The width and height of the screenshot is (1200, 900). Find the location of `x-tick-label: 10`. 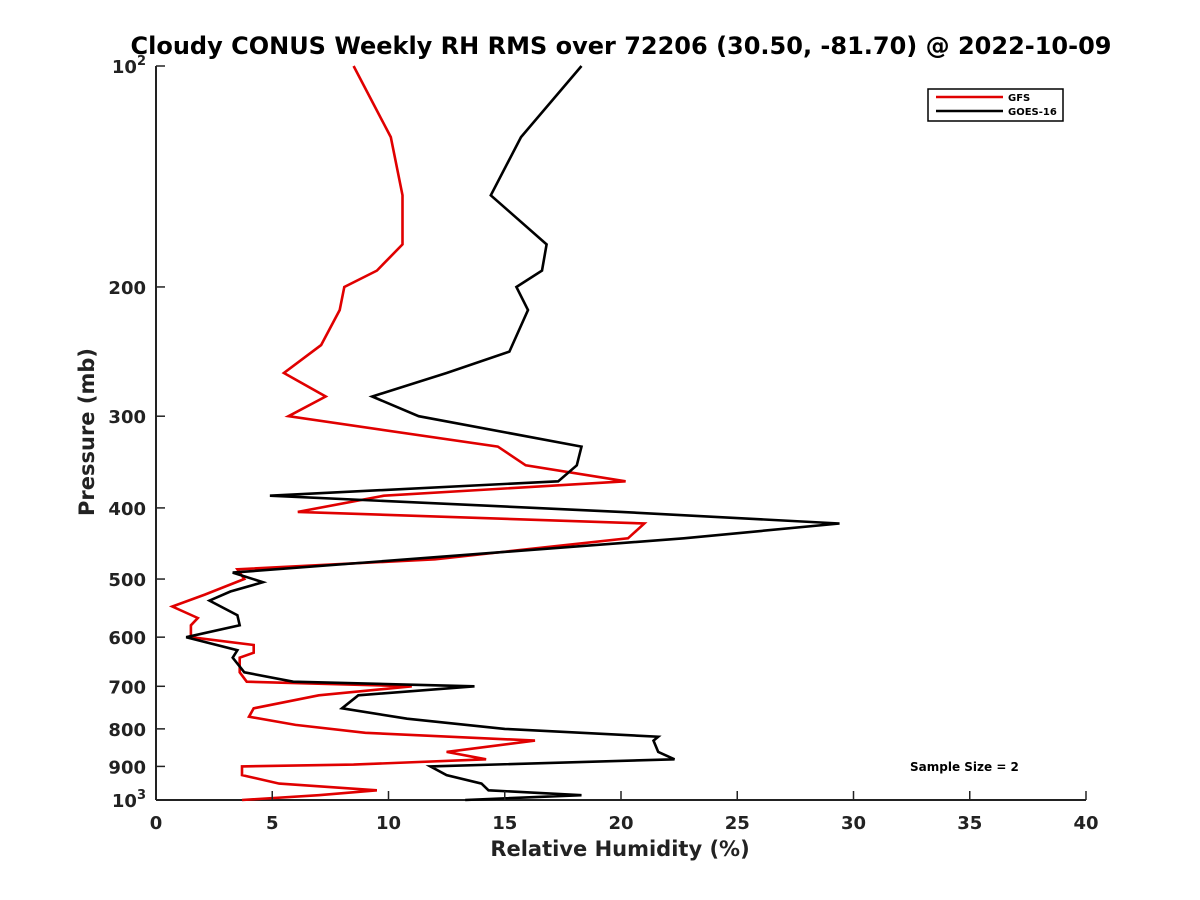

x-tick-label: 10 is located at coordinates (388, 823).